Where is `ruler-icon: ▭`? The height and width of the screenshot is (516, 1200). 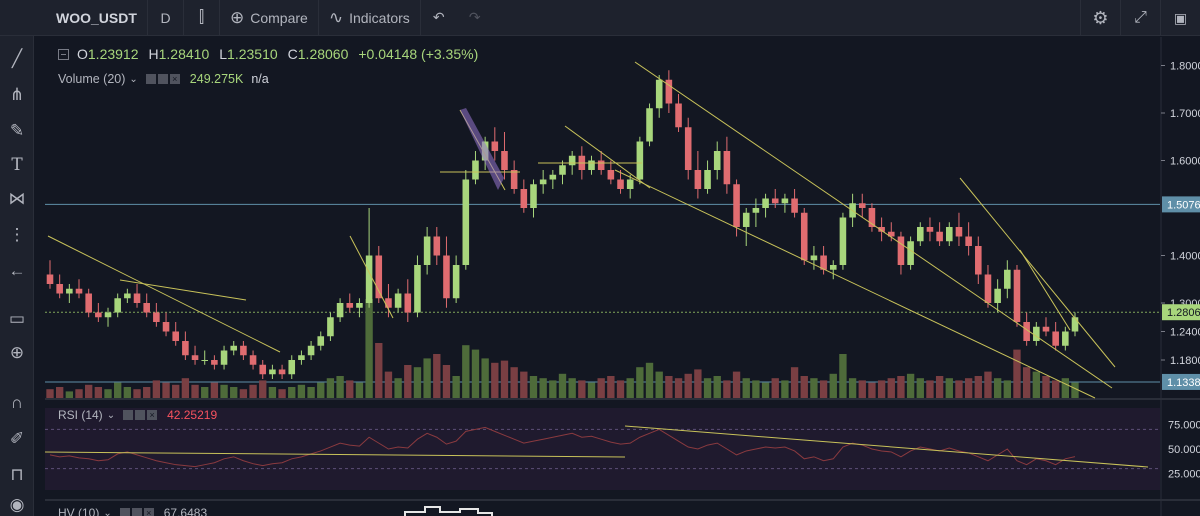 ruler-icon: ▭ is located at coordinates (17, 318).